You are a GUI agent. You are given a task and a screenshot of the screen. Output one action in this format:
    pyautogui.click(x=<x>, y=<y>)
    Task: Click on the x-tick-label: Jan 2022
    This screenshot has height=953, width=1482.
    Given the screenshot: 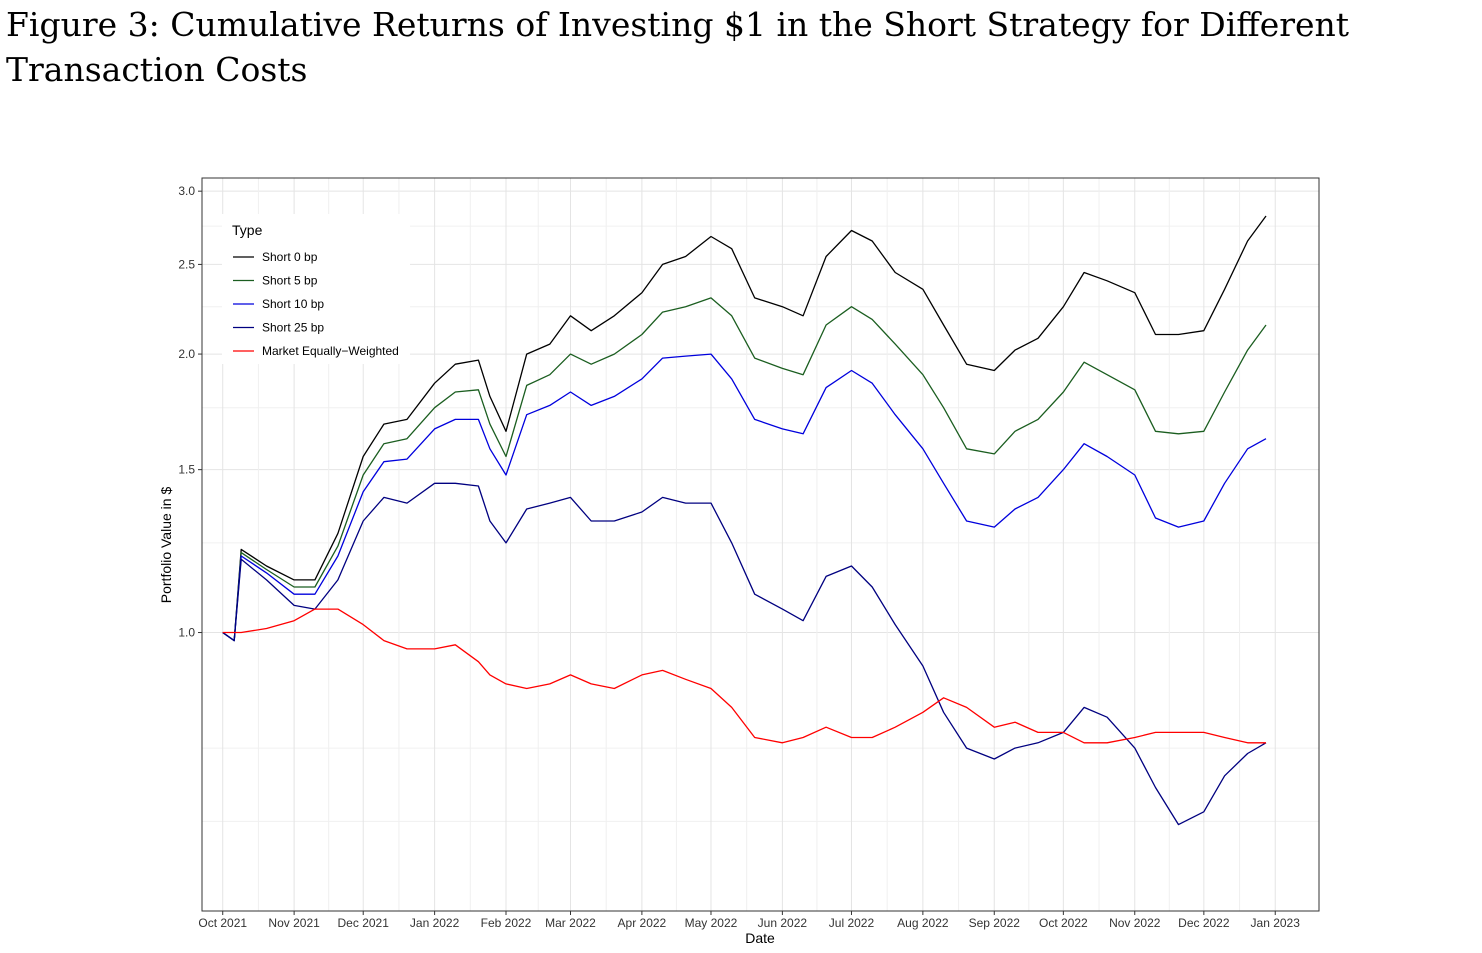 What is the action you would take?
    pyautogui.click(x=435, y=923)
    